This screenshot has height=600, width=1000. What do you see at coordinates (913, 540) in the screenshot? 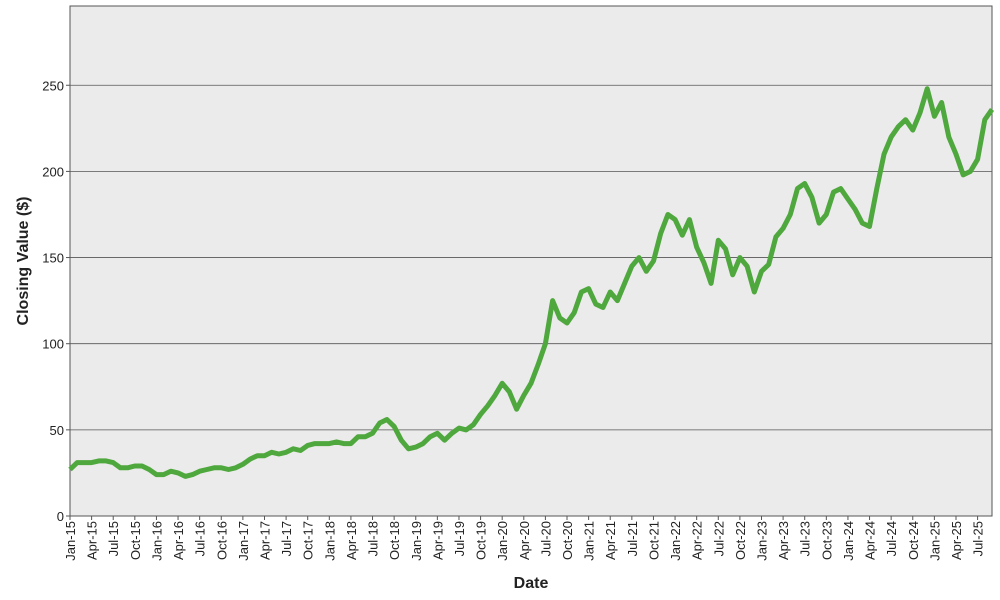
I see `x-tick-label: Oct-24` at bounding box center [913, 540].